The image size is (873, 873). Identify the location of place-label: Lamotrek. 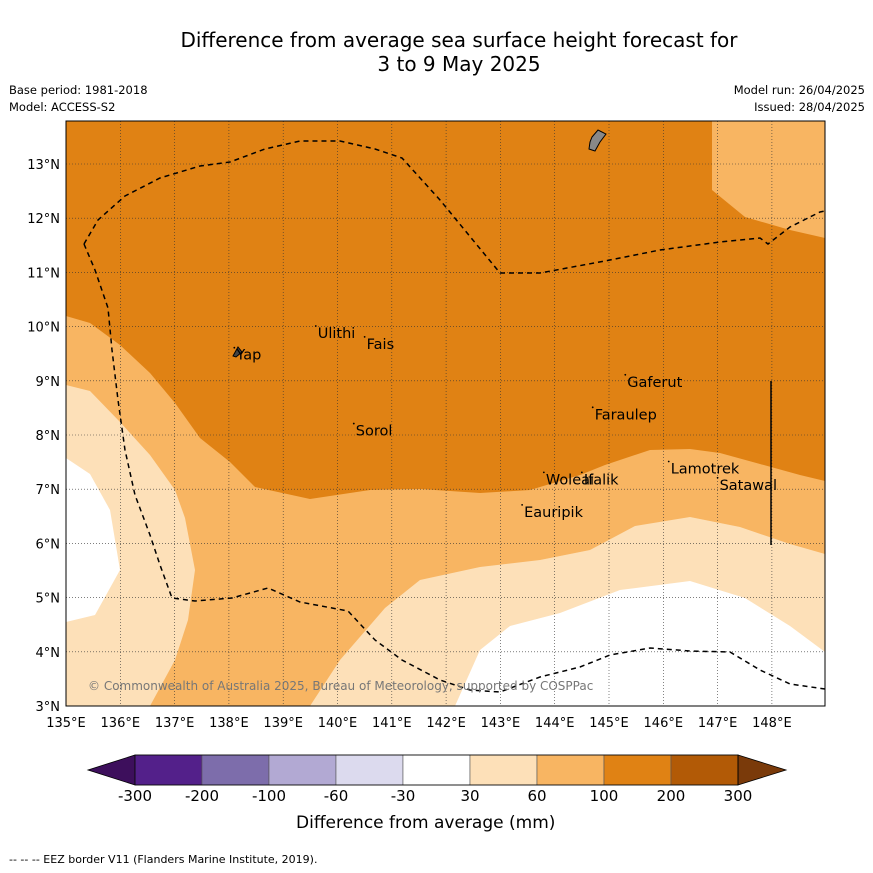
(705, 470).